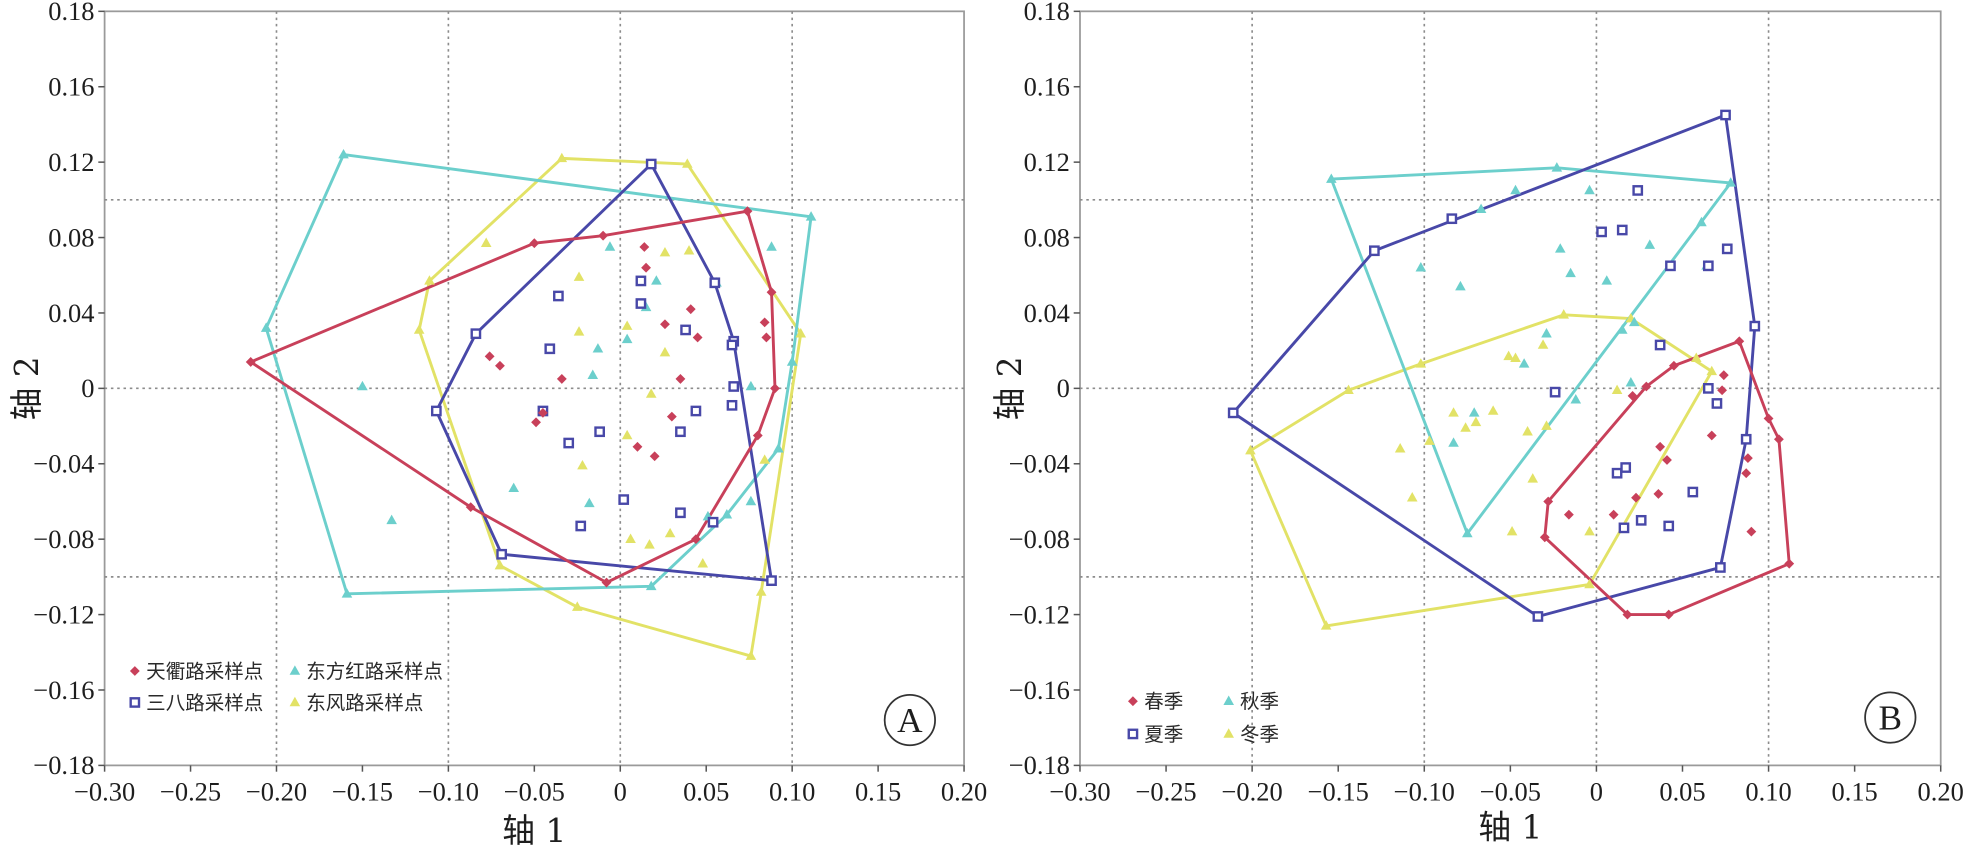  Describe the element at coordinates (448, 792) in the screenshot. I see `x-tick-label: −0.10` at that location.